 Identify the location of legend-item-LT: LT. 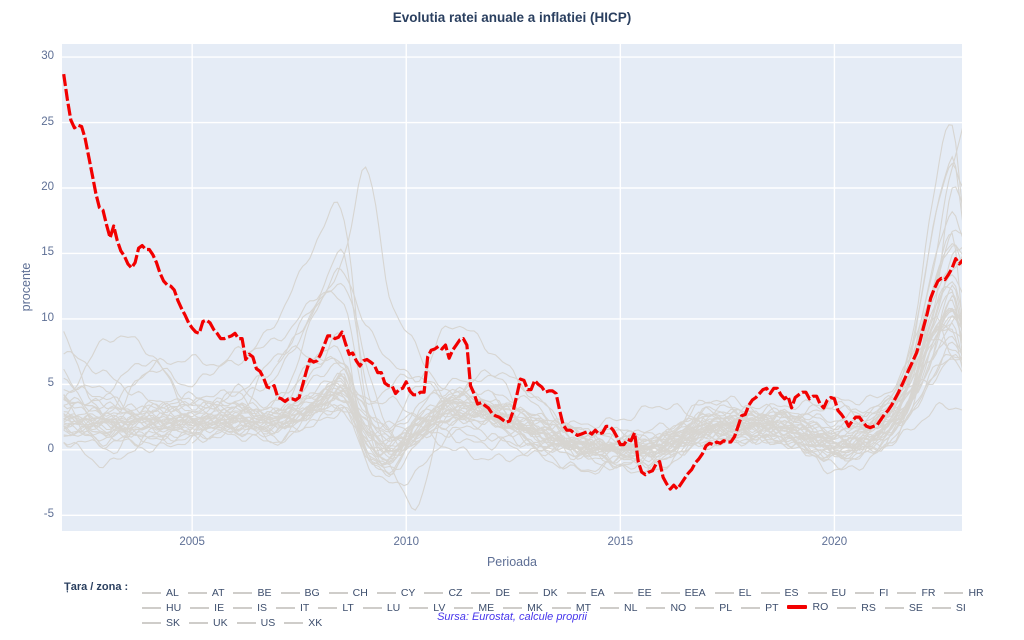
(336, 608).